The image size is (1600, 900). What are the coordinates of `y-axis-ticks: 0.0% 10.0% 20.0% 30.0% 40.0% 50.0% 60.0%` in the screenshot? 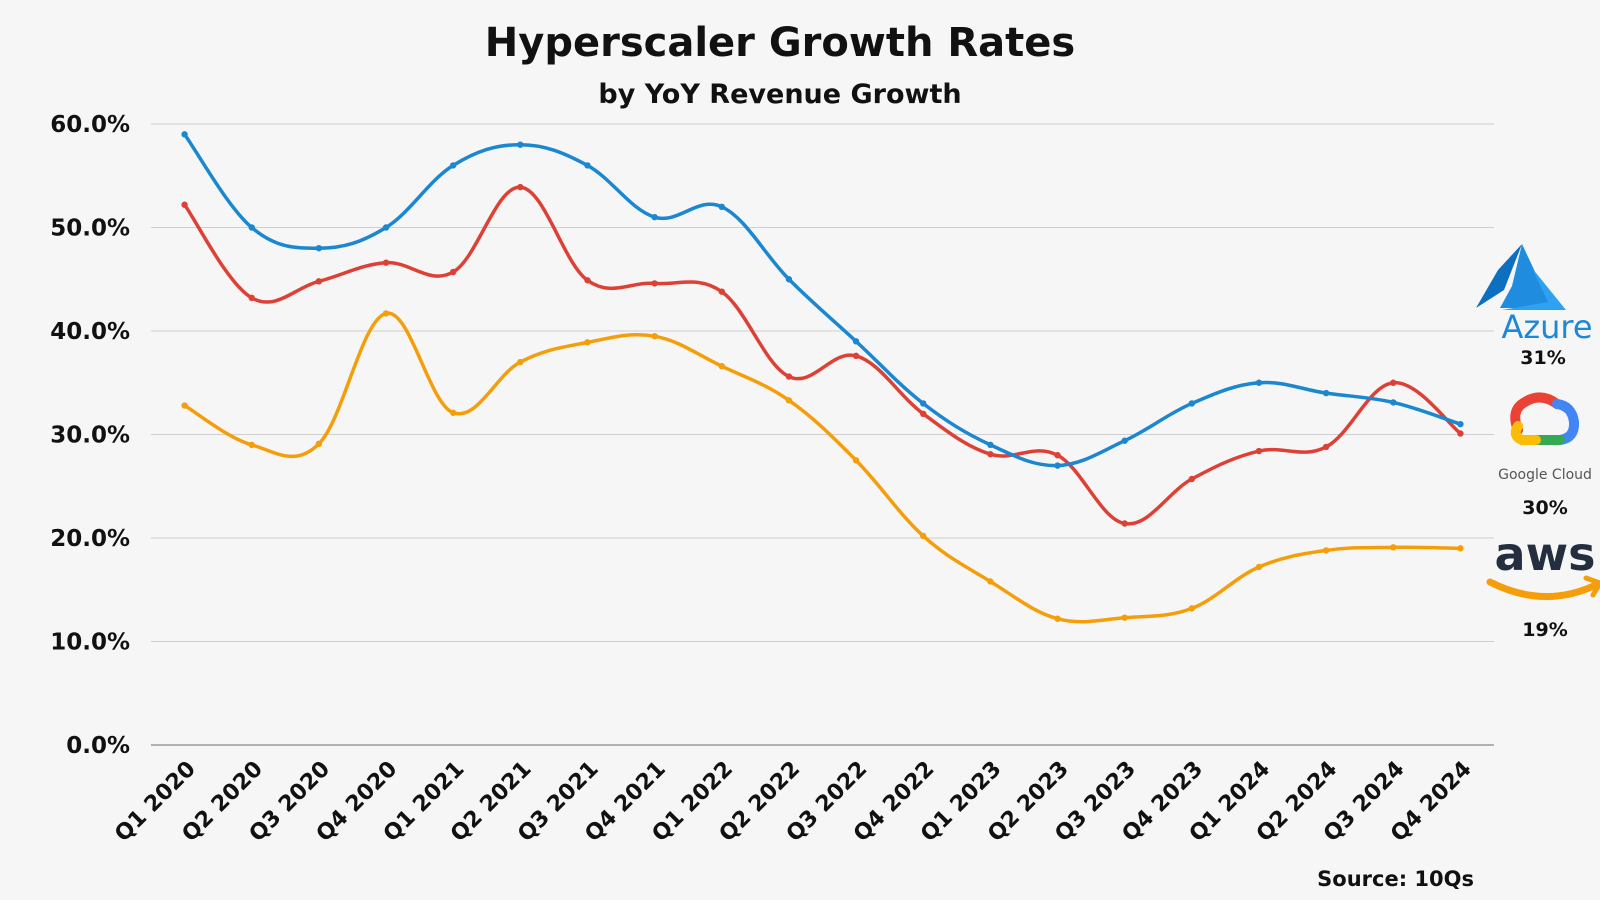 It's located at (90, 435).